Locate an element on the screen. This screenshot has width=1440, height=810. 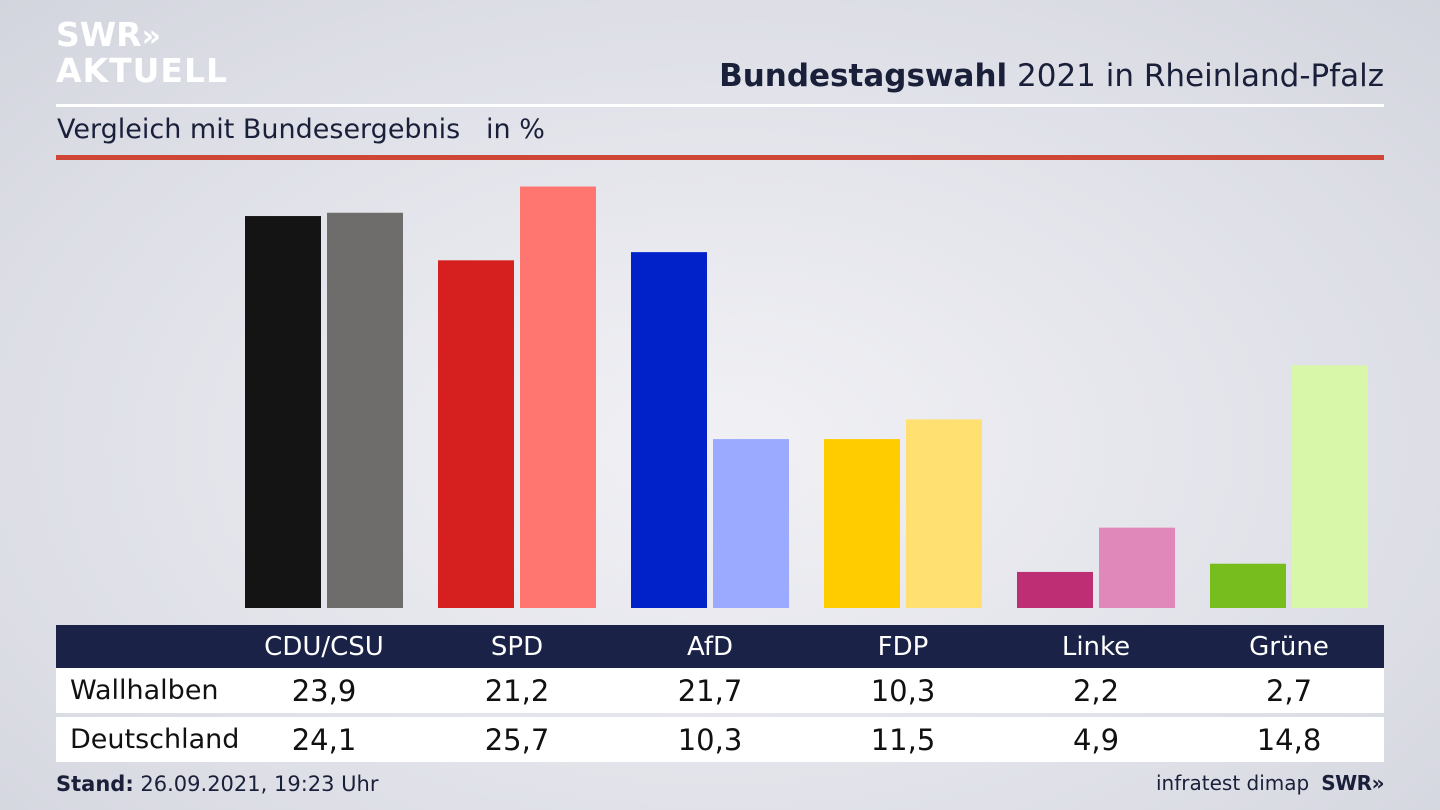
bar-linke-wallhalben is located at coordinates (1055, 589).